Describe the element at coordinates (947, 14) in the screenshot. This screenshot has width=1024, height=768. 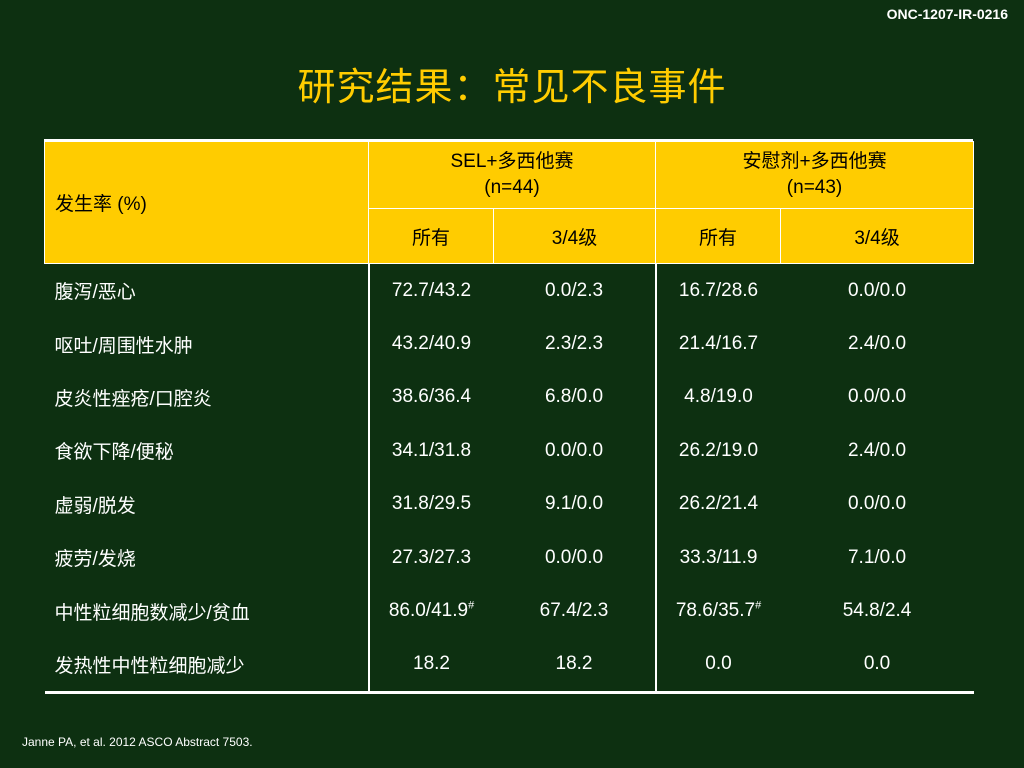
I see `document-id: ONC-1207-IR-0216` at that location.